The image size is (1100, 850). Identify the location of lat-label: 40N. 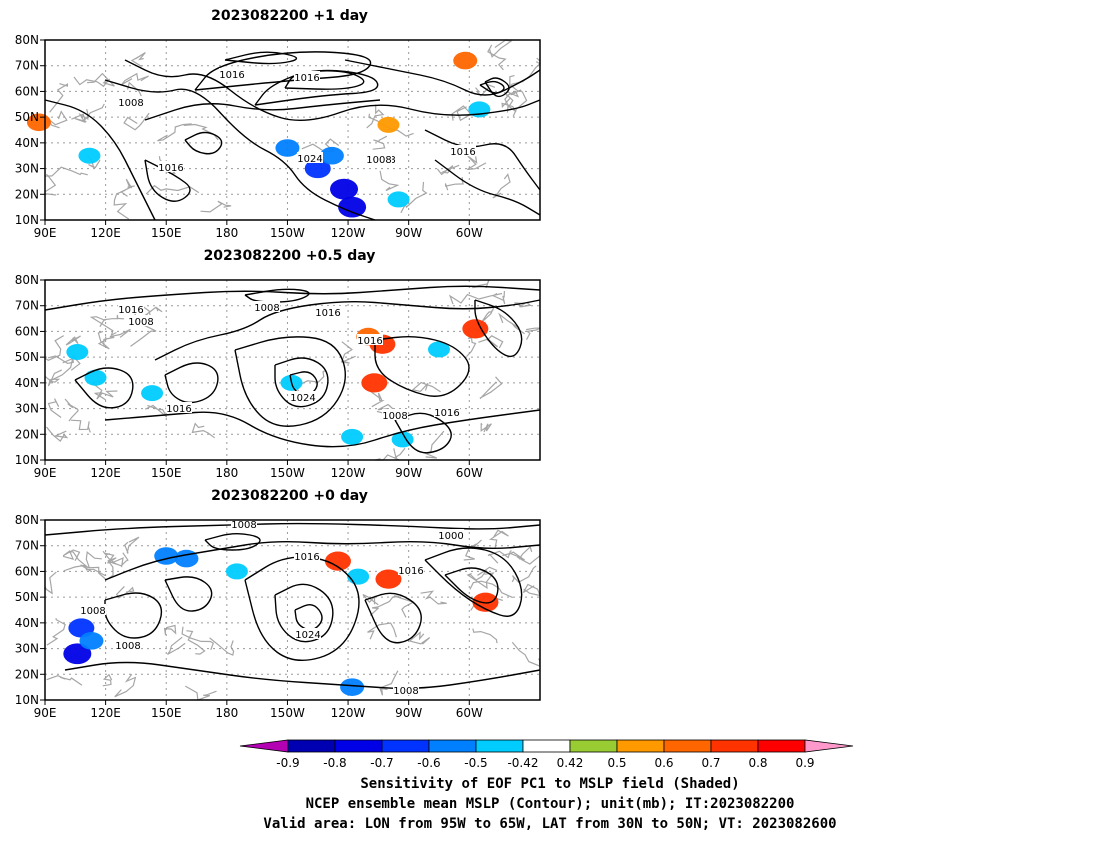
(27, 143).